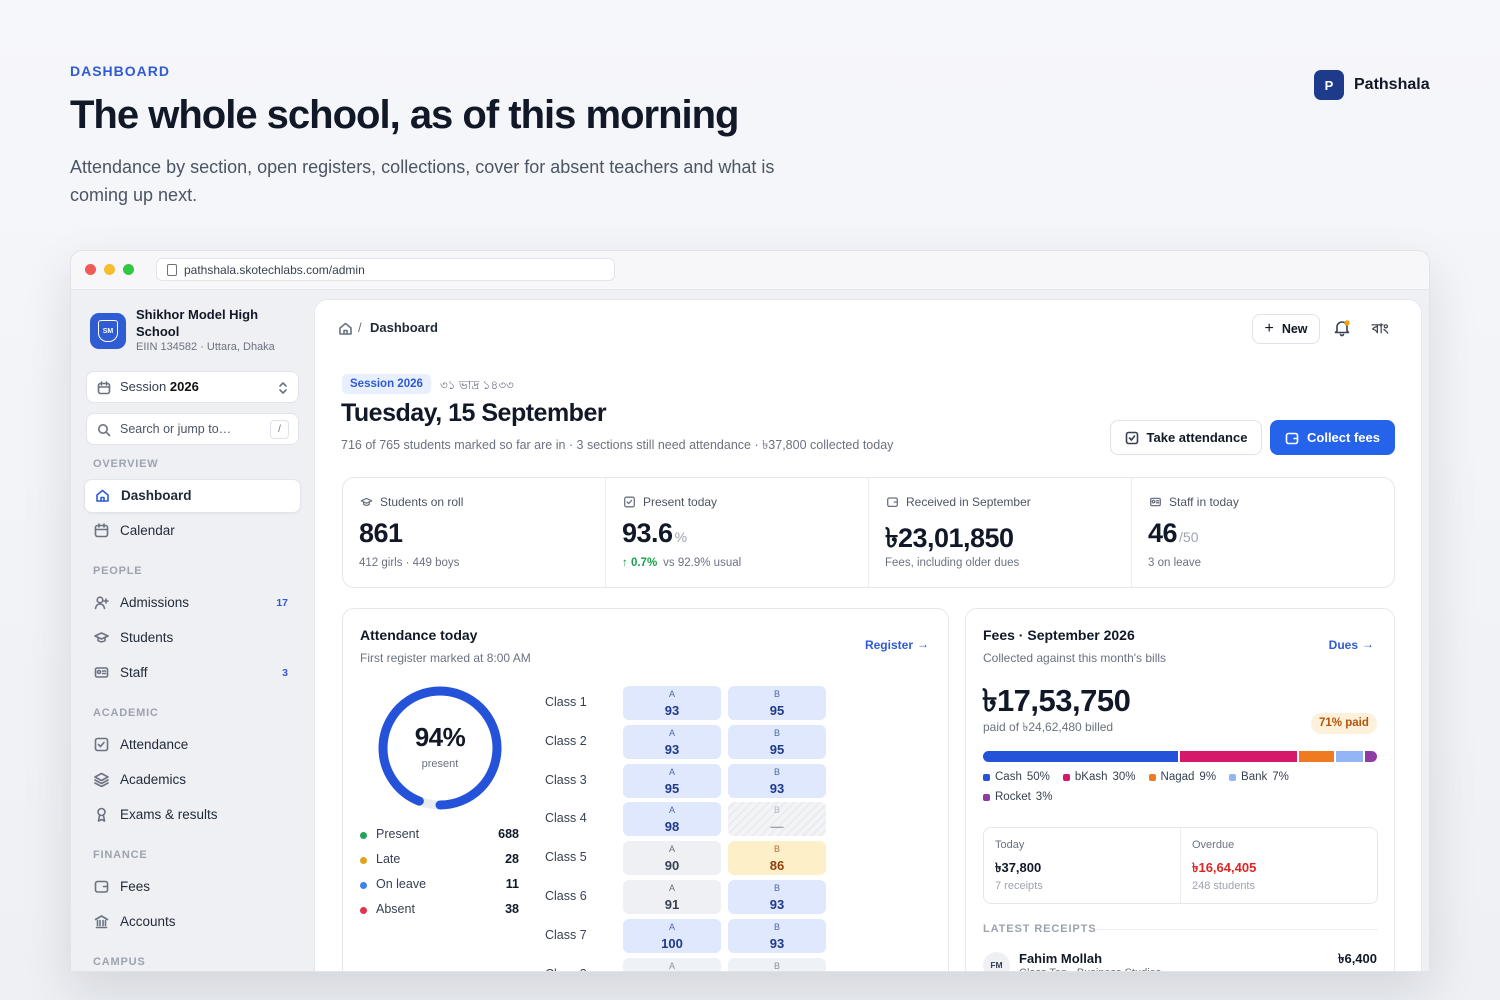 This screenshot has width=1500, height=1000. I want to click on session-select: Session 2026, so click(192, 387).